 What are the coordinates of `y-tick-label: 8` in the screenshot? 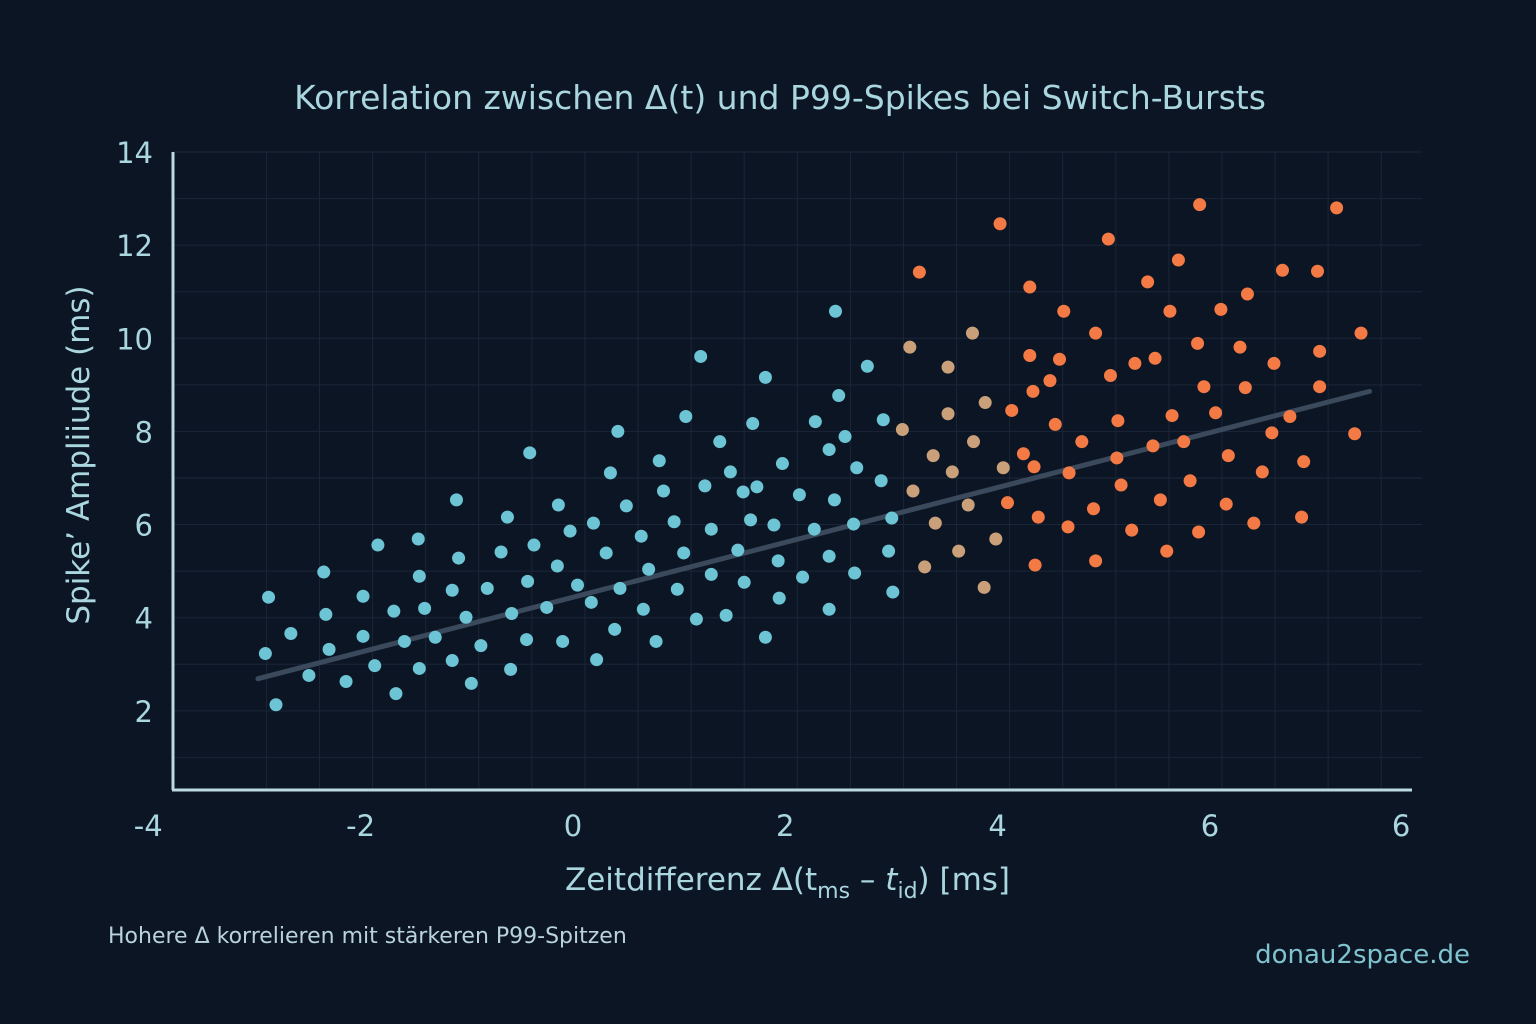 It's located at (144, 432).